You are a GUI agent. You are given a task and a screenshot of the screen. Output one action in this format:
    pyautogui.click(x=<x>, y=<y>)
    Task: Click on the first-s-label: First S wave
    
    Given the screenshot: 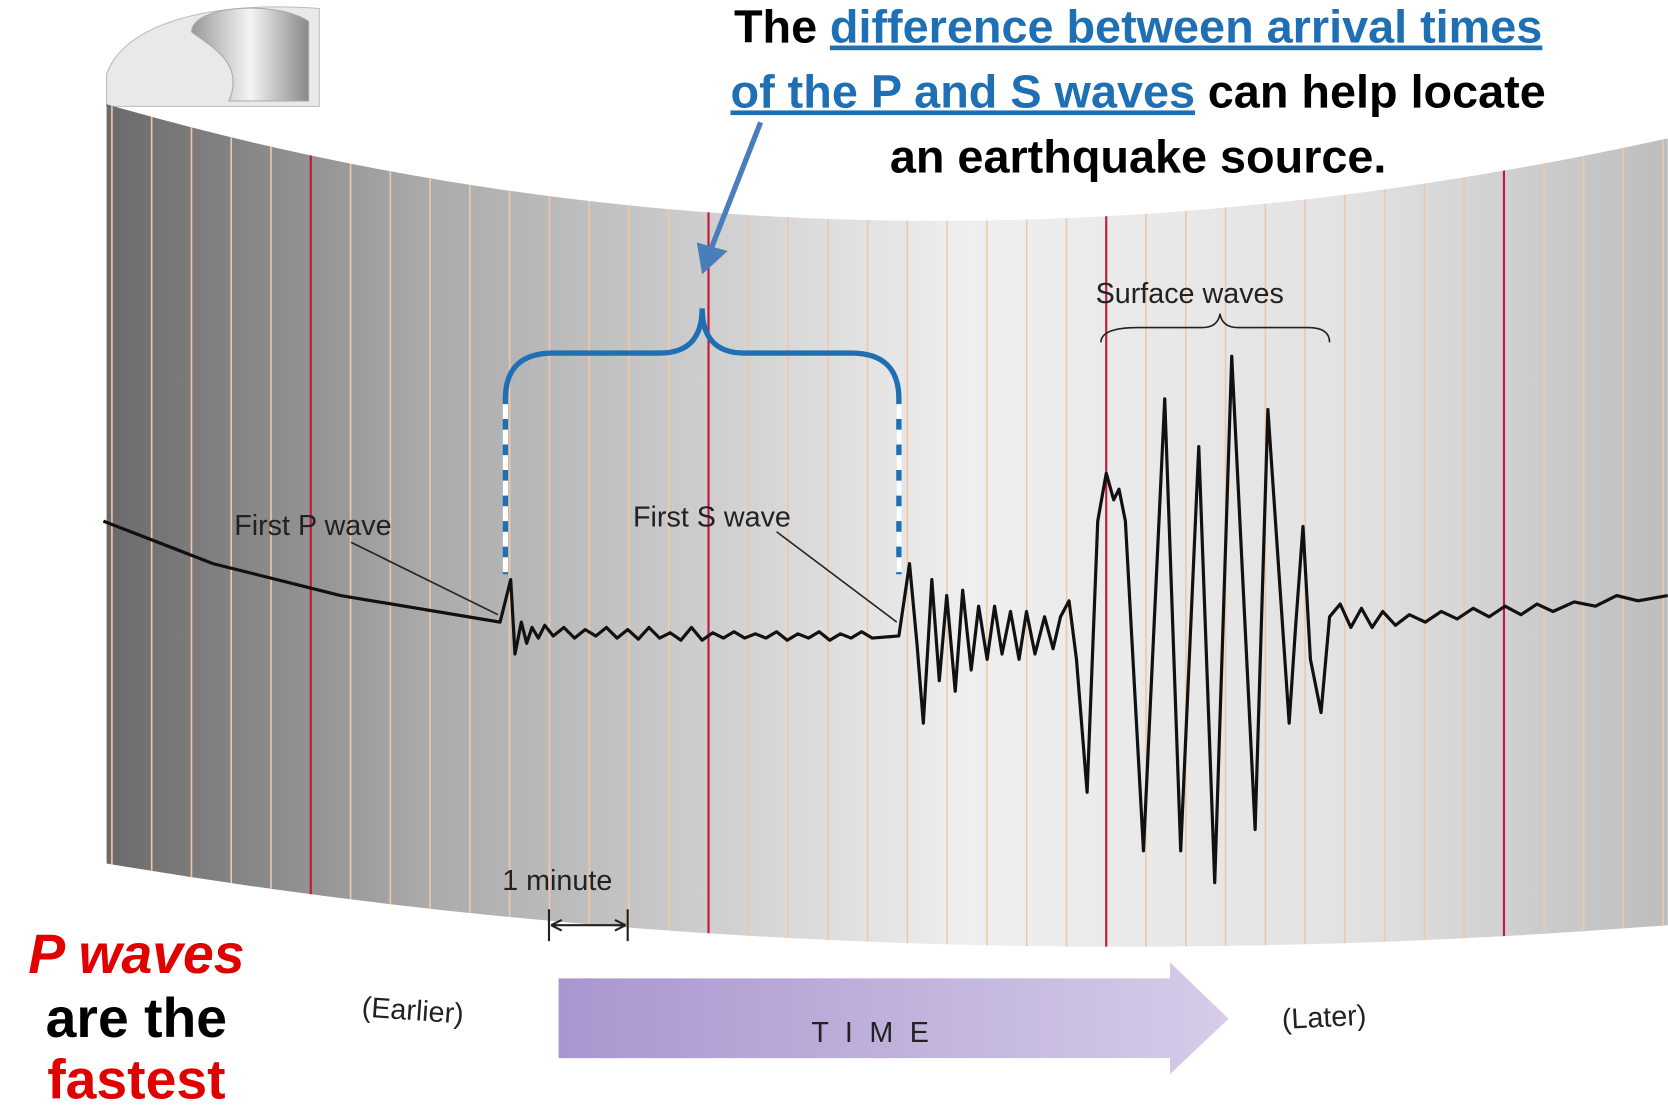 What is the action you would take?
    pyautogui.click(x=712, y=517)
    